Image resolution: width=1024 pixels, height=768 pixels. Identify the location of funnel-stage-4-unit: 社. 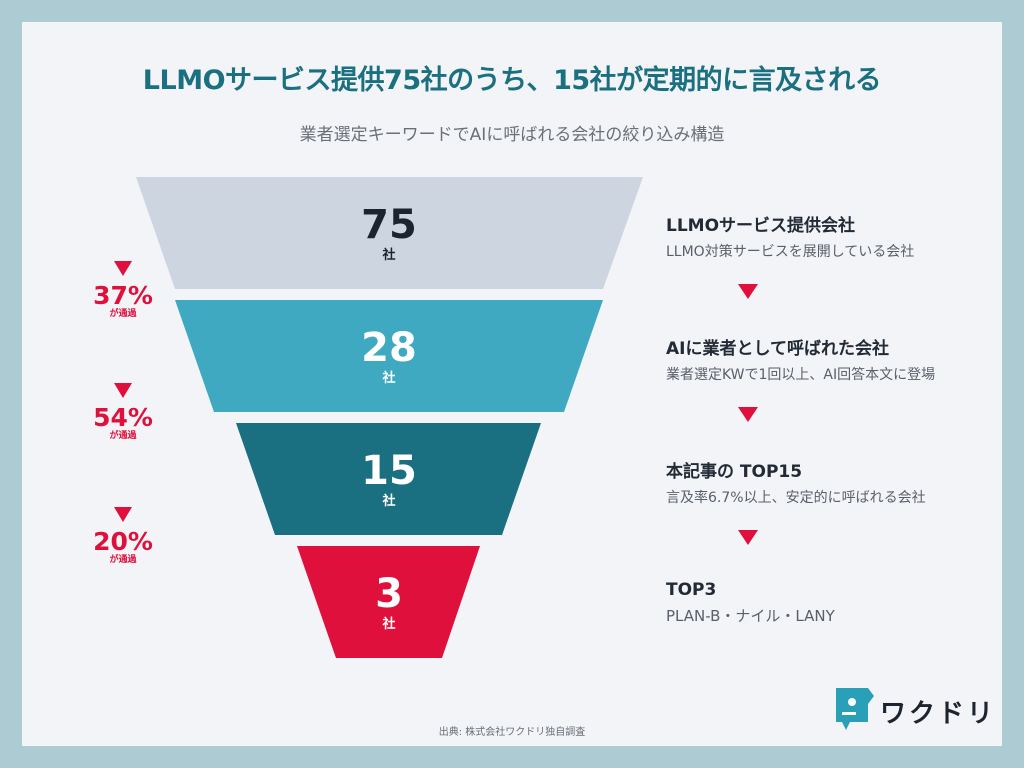
(388, 624).